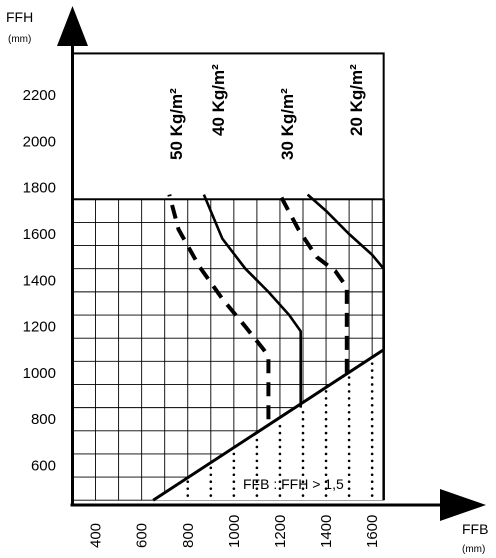 The width and height of the screenshot is (496, 558). What do you see at coordinates (39, 141) in the screenshot?
I see `y-tick-label: 2000` at bounding box center [39, 141].